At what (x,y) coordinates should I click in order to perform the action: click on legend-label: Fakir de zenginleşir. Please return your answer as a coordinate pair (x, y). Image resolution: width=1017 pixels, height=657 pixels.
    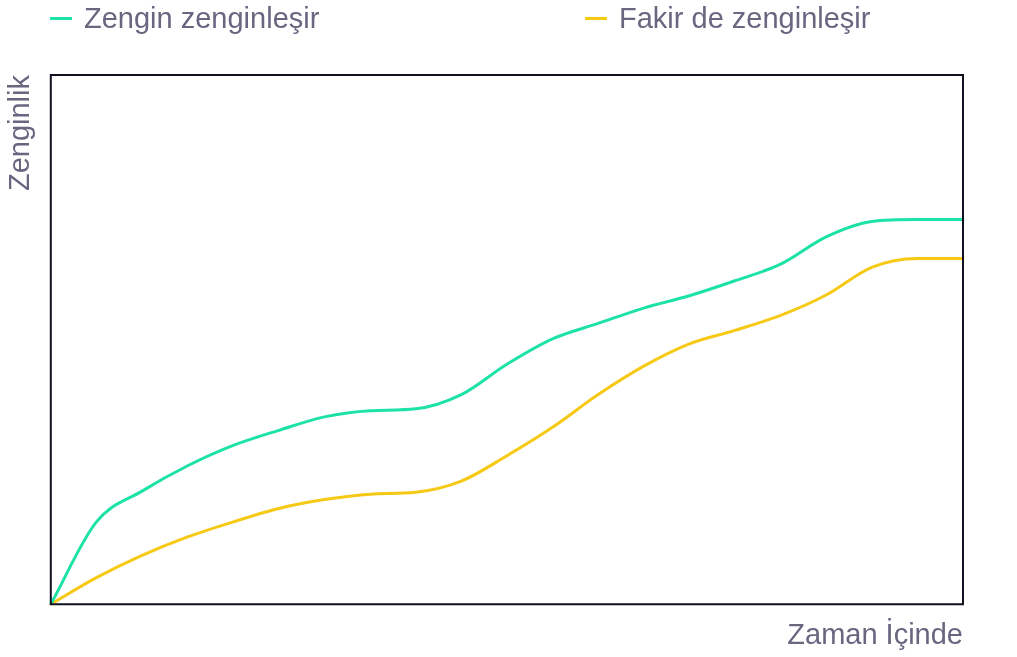
    Looking at the image, I should click on (745, 18).